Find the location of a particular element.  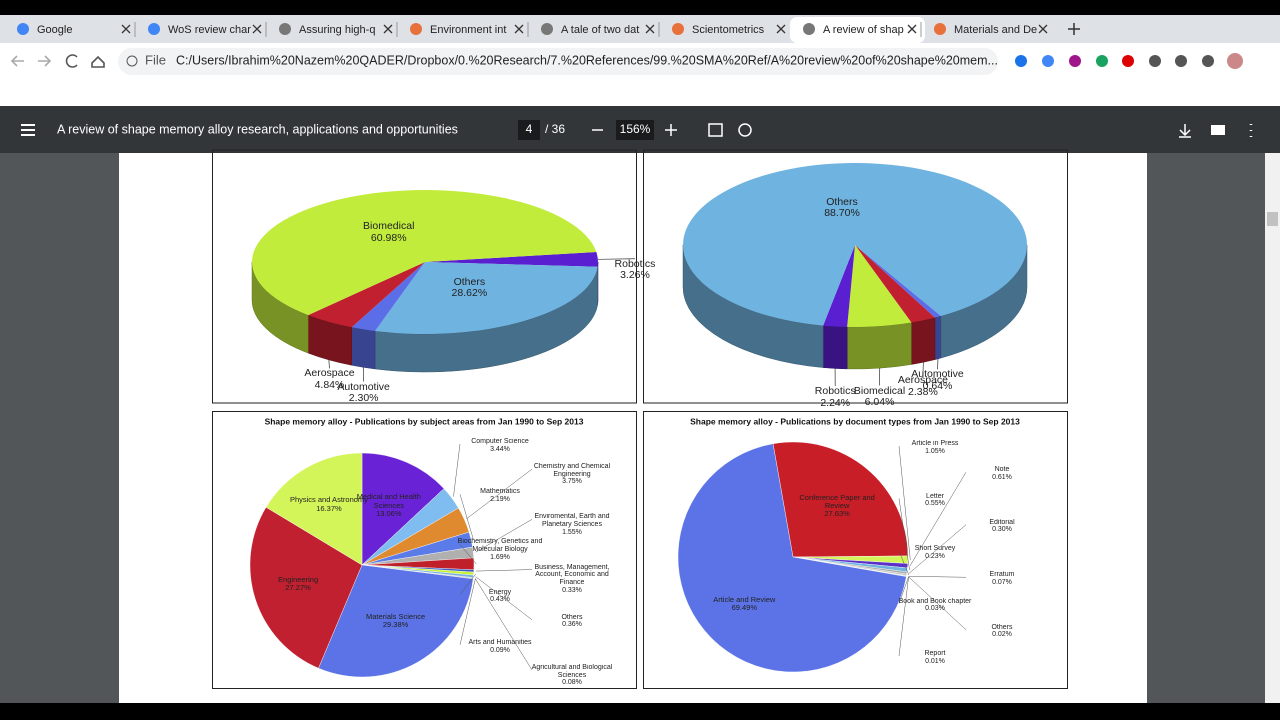

tab-title: Google is located at coordinates (54, 30).